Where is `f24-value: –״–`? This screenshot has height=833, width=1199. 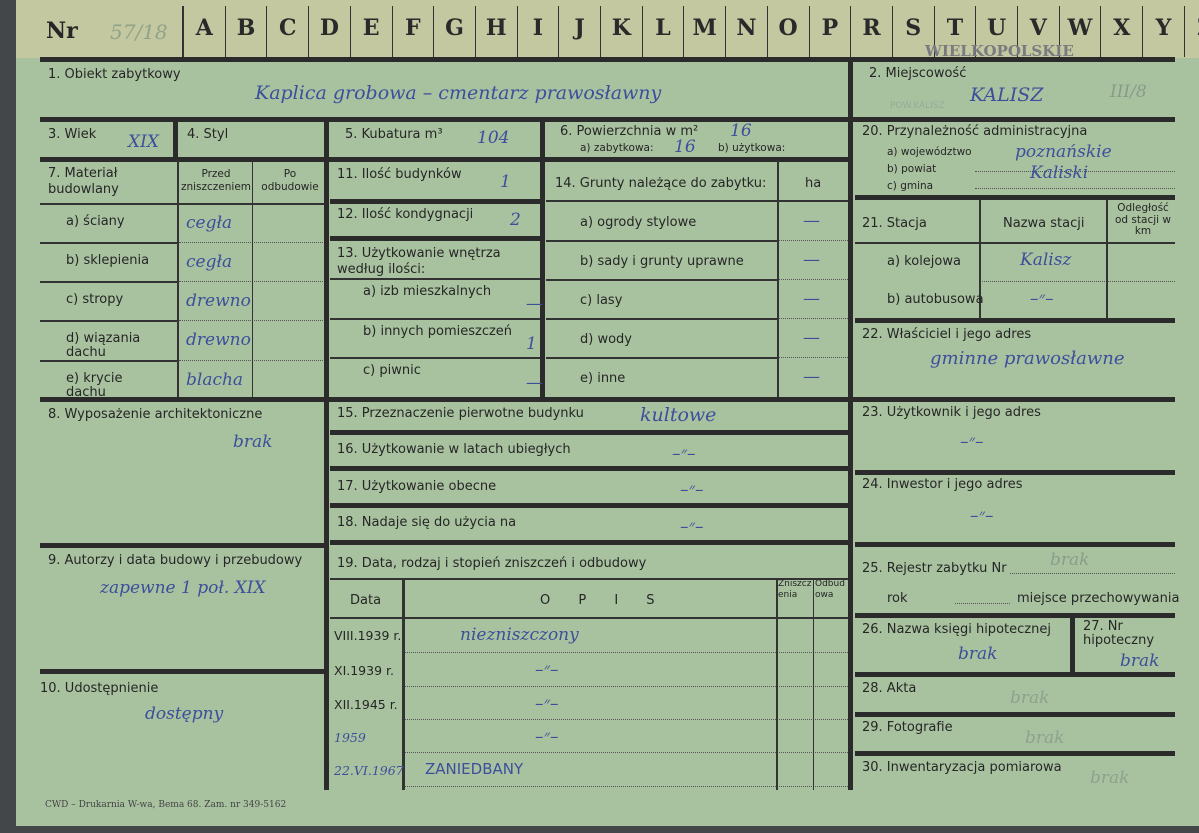
f24-value: –״– is located at coordinates (982, 516).